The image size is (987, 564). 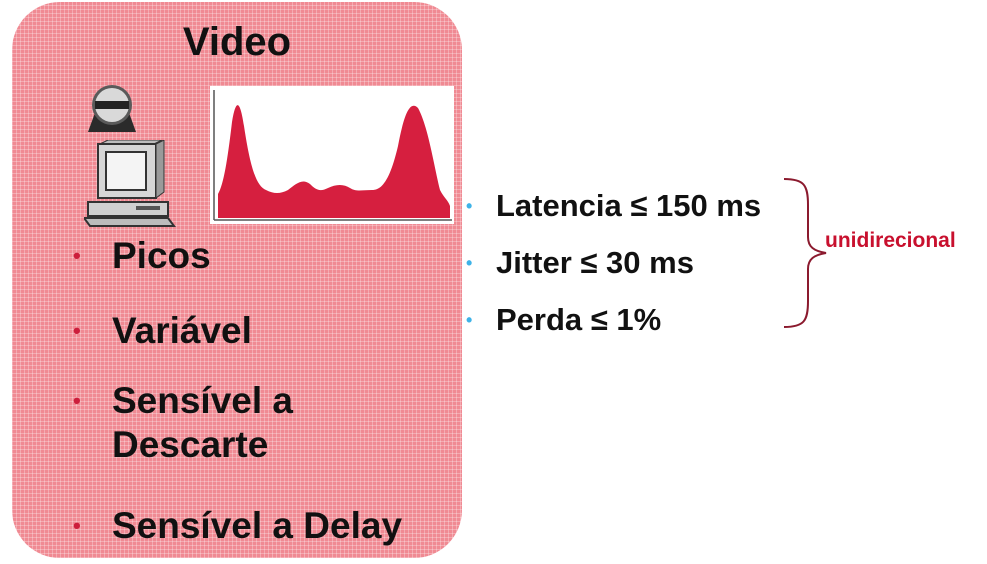 I want to click on requirement-text: Perda ≤ 1%, so click(x=579, y=319).